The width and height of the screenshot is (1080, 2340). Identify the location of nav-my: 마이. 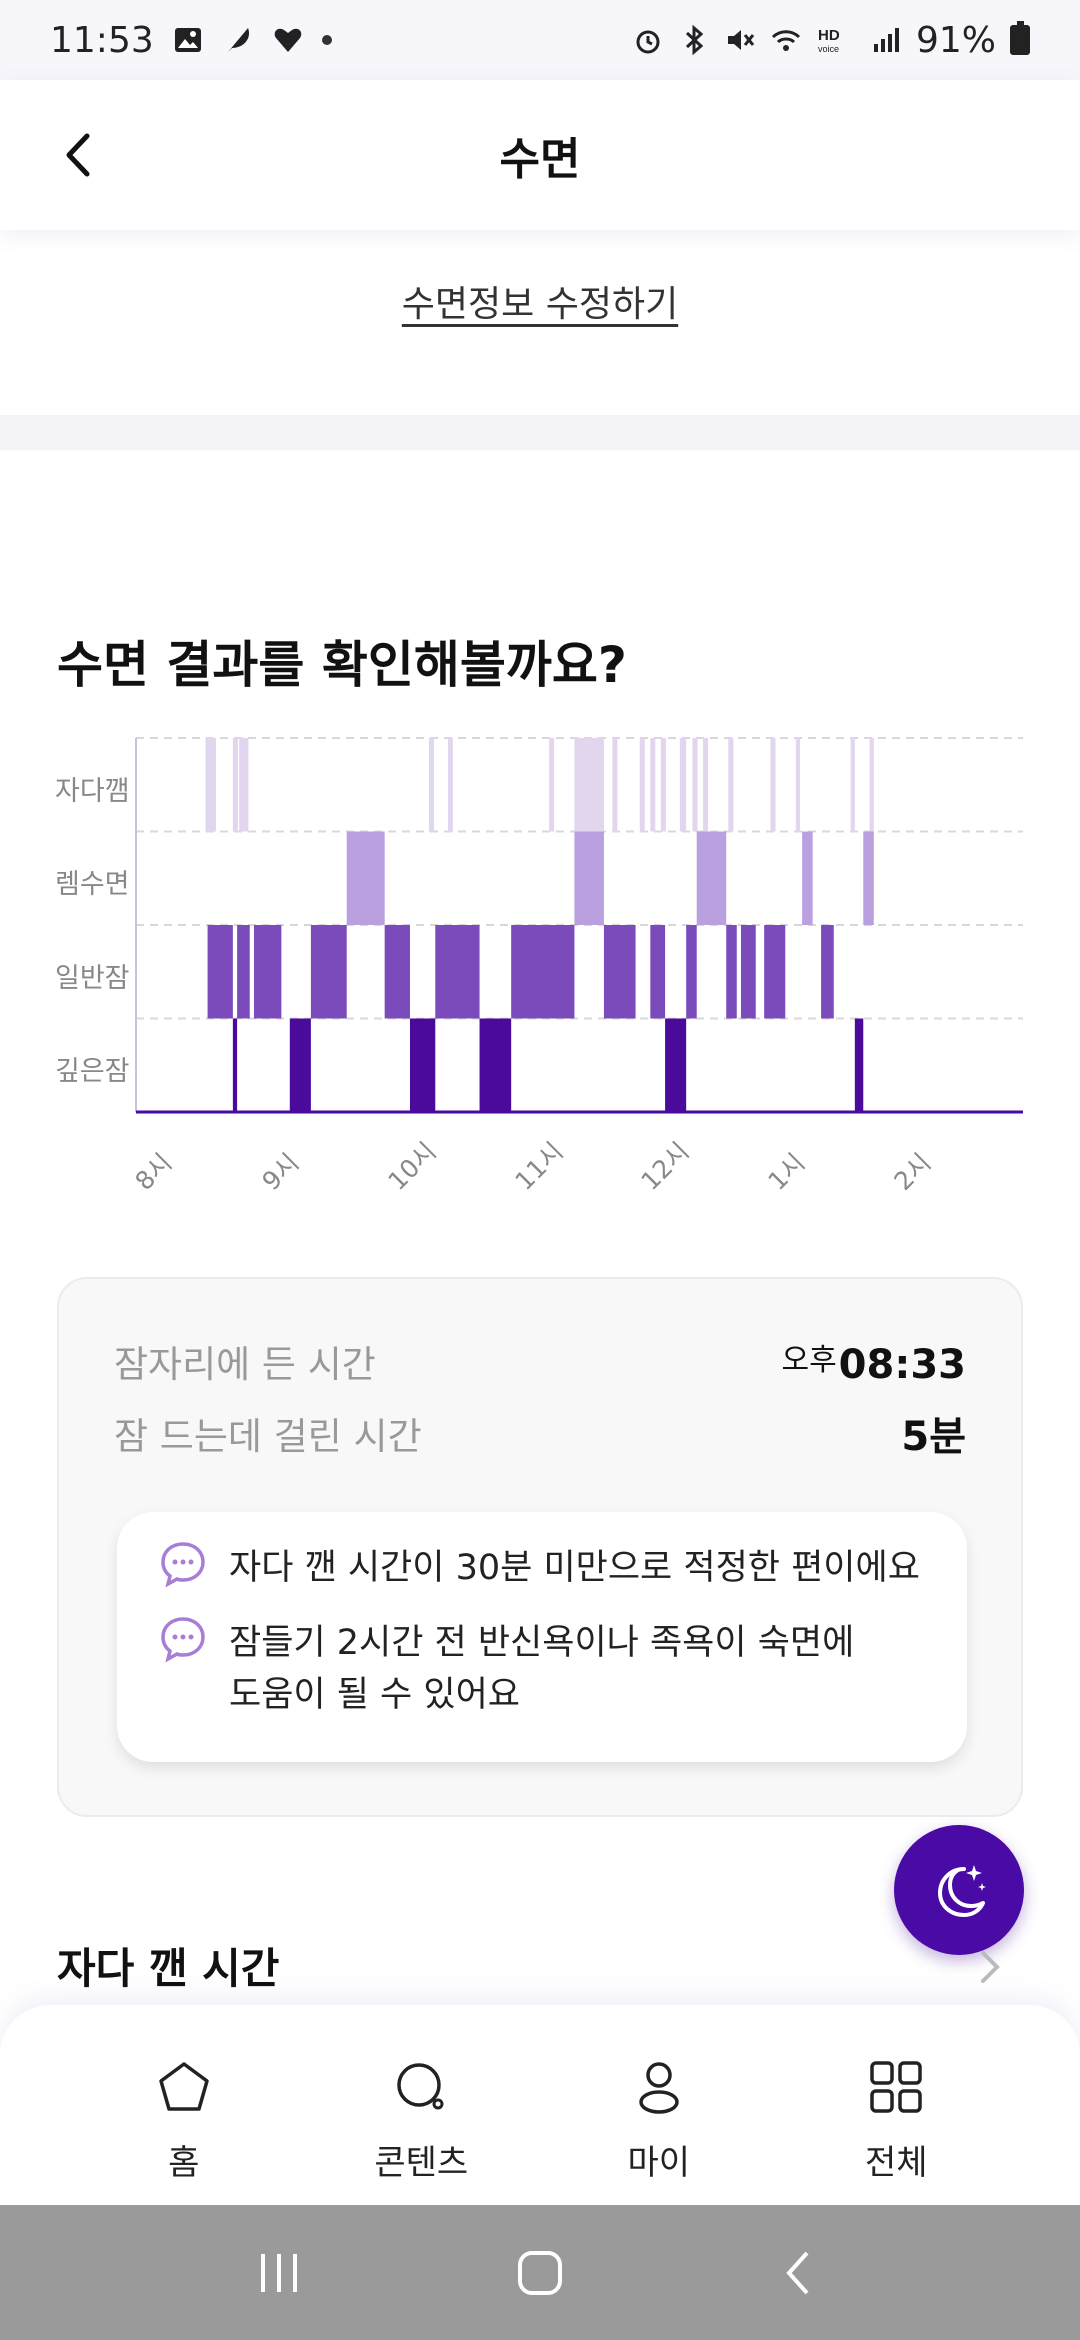
(659, 2105).